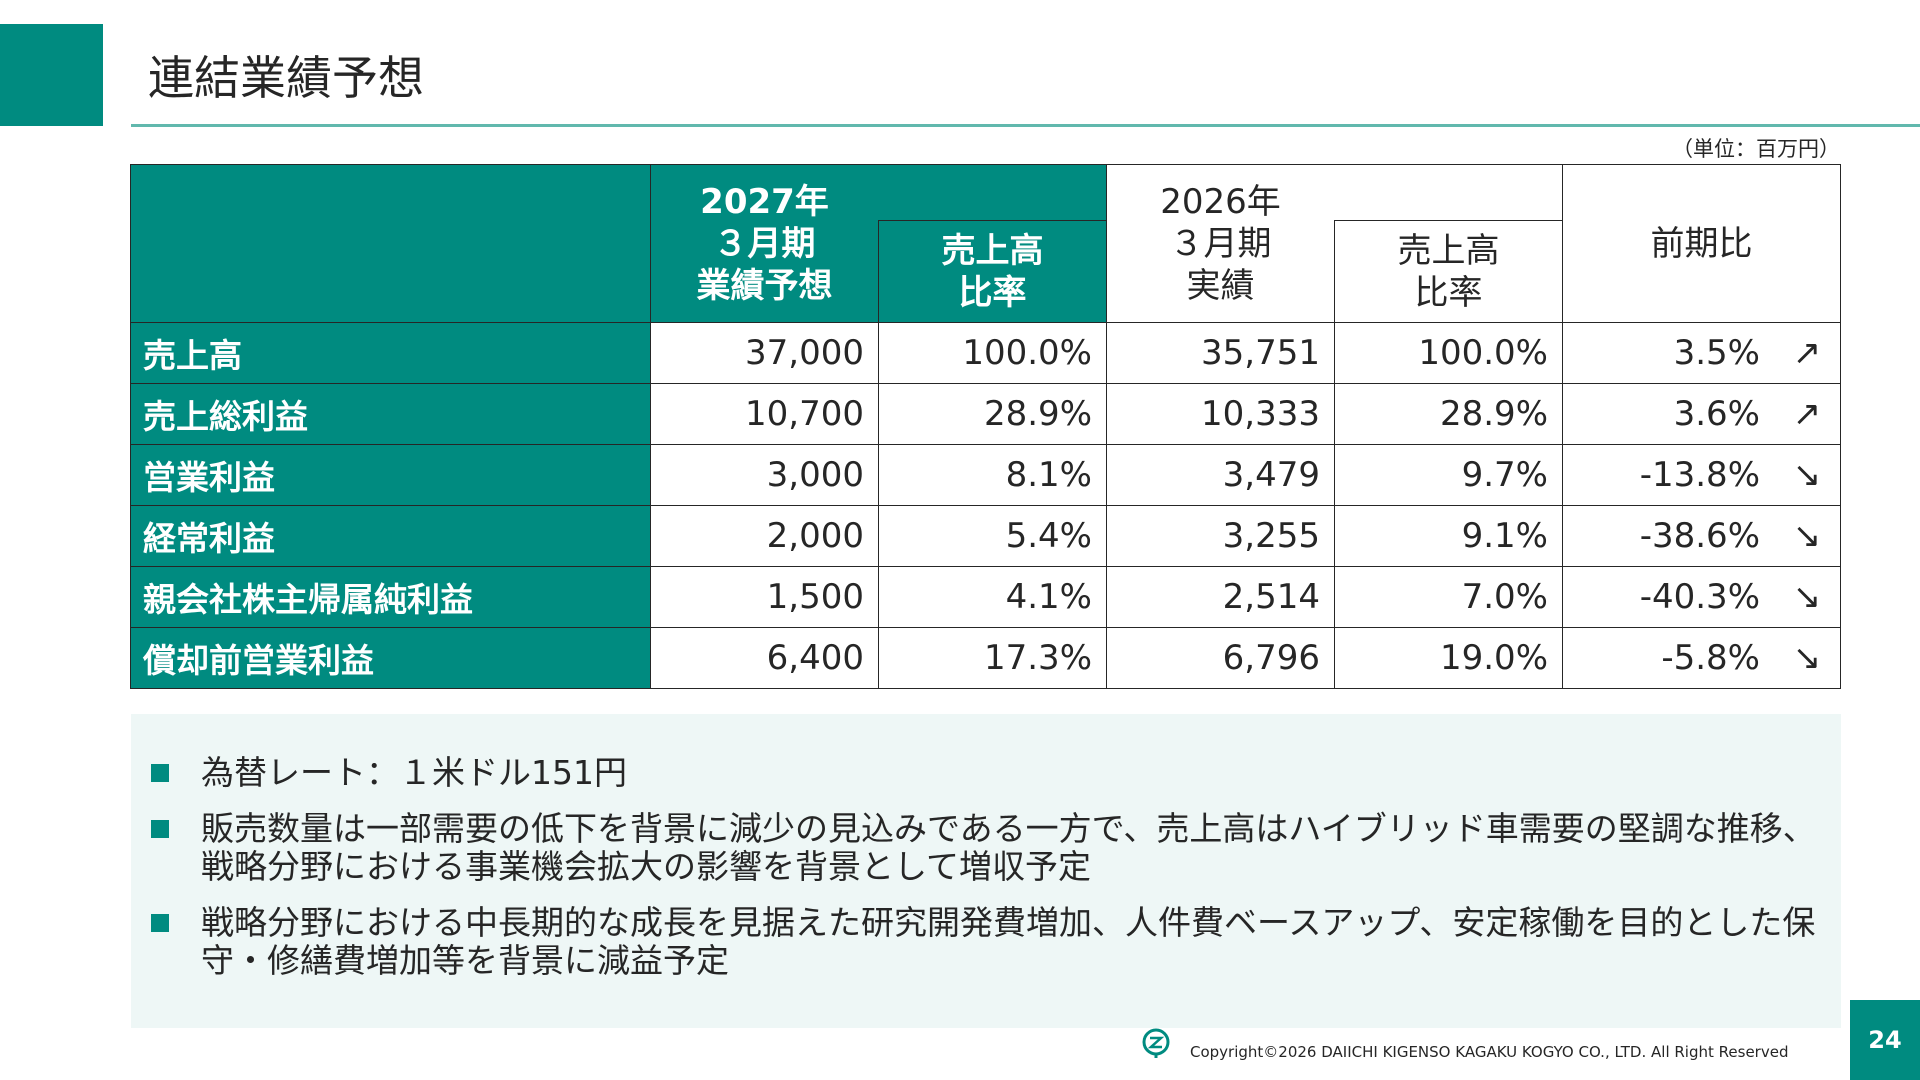 The width and height of the screenshot is (1920, 1080). I want to click on title-underline, so click(1025, 125).